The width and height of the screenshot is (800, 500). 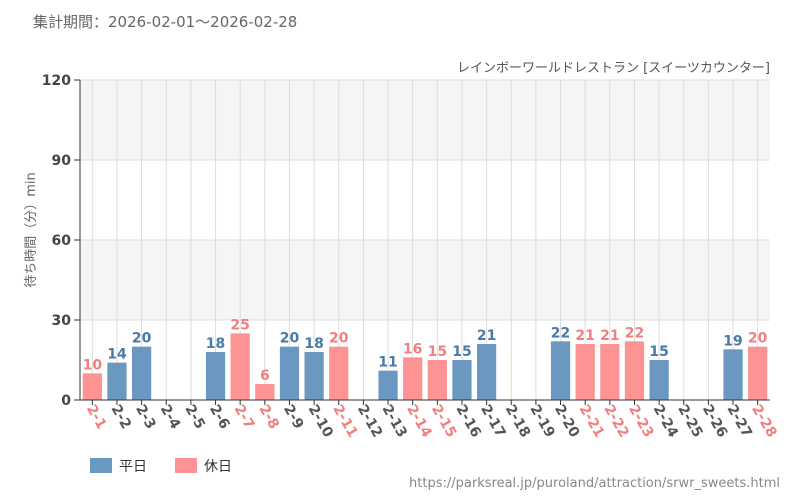 I want to click on bar-label-2-23: 22, so click(x=634, y=333).